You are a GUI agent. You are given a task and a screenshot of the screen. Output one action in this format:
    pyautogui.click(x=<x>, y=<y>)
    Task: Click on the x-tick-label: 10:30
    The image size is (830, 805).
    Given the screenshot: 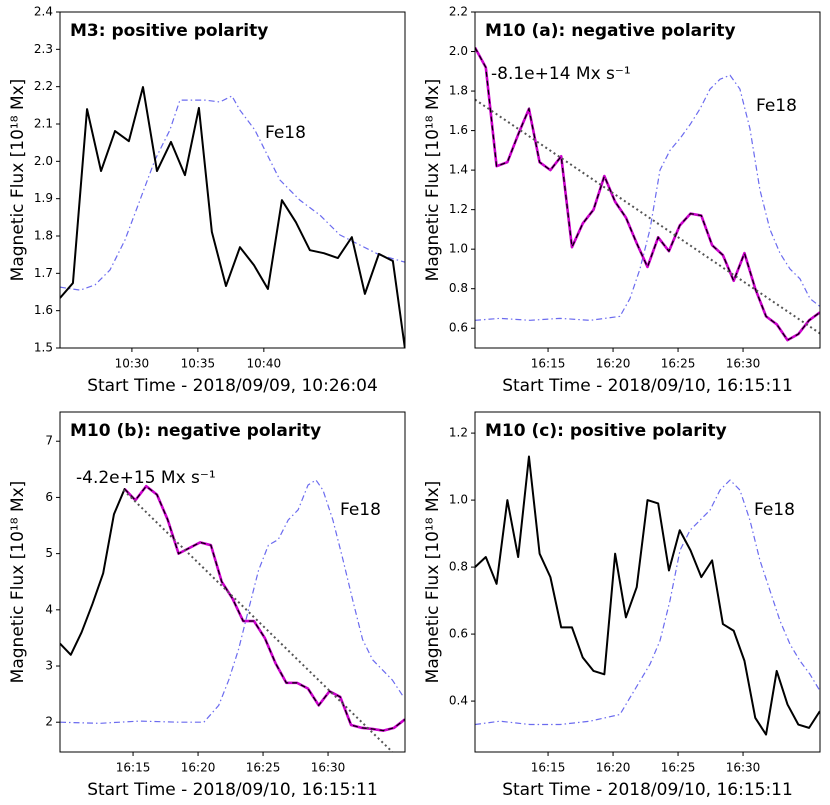 What is the action you would take?
    pyautogui.click(x=132, y=364)
    